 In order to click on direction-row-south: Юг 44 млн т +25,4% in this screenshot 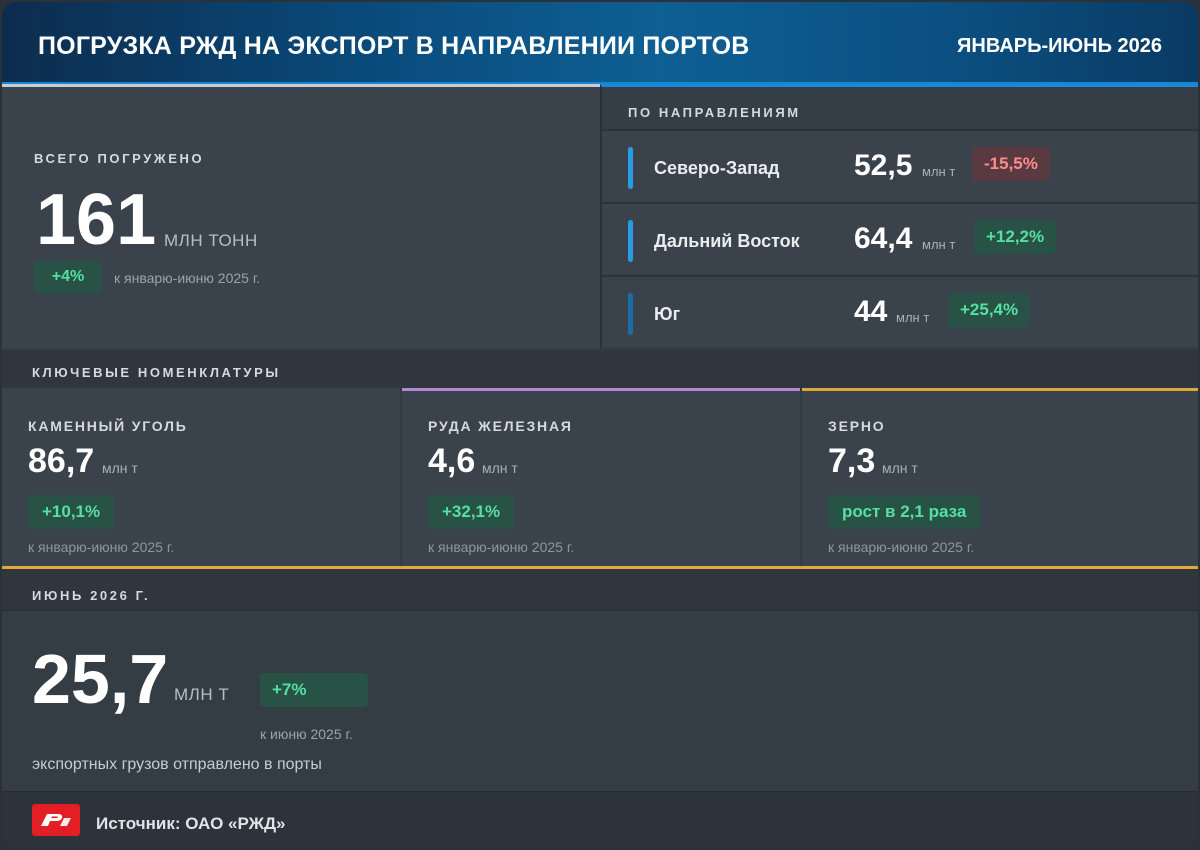, I will do `click(900, 311)`.